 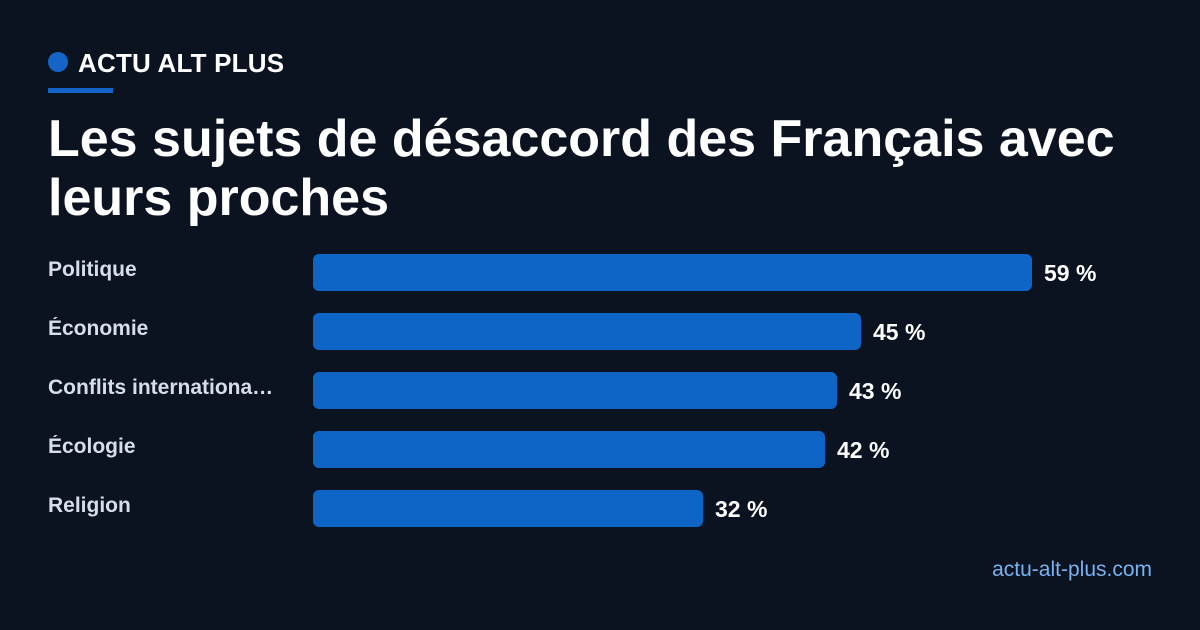 I want to click on category-label: Religion, so click(x=89, y=505).